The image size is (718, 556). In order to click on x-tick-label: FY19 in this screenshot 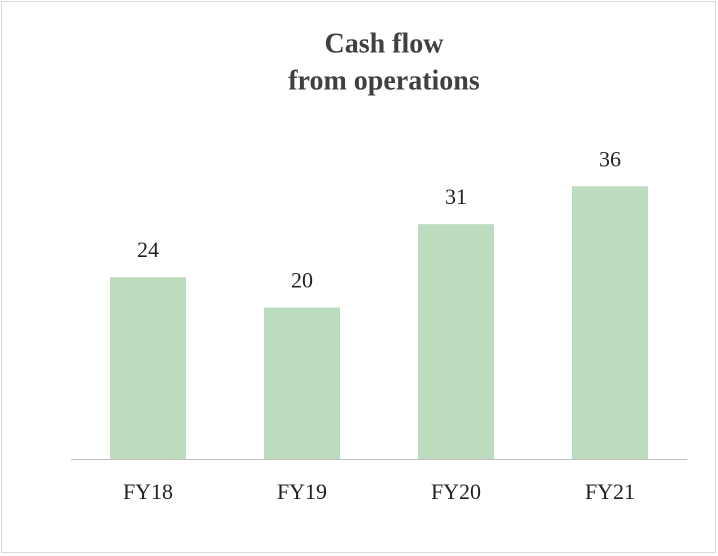, I will do `click(302, 491)`.